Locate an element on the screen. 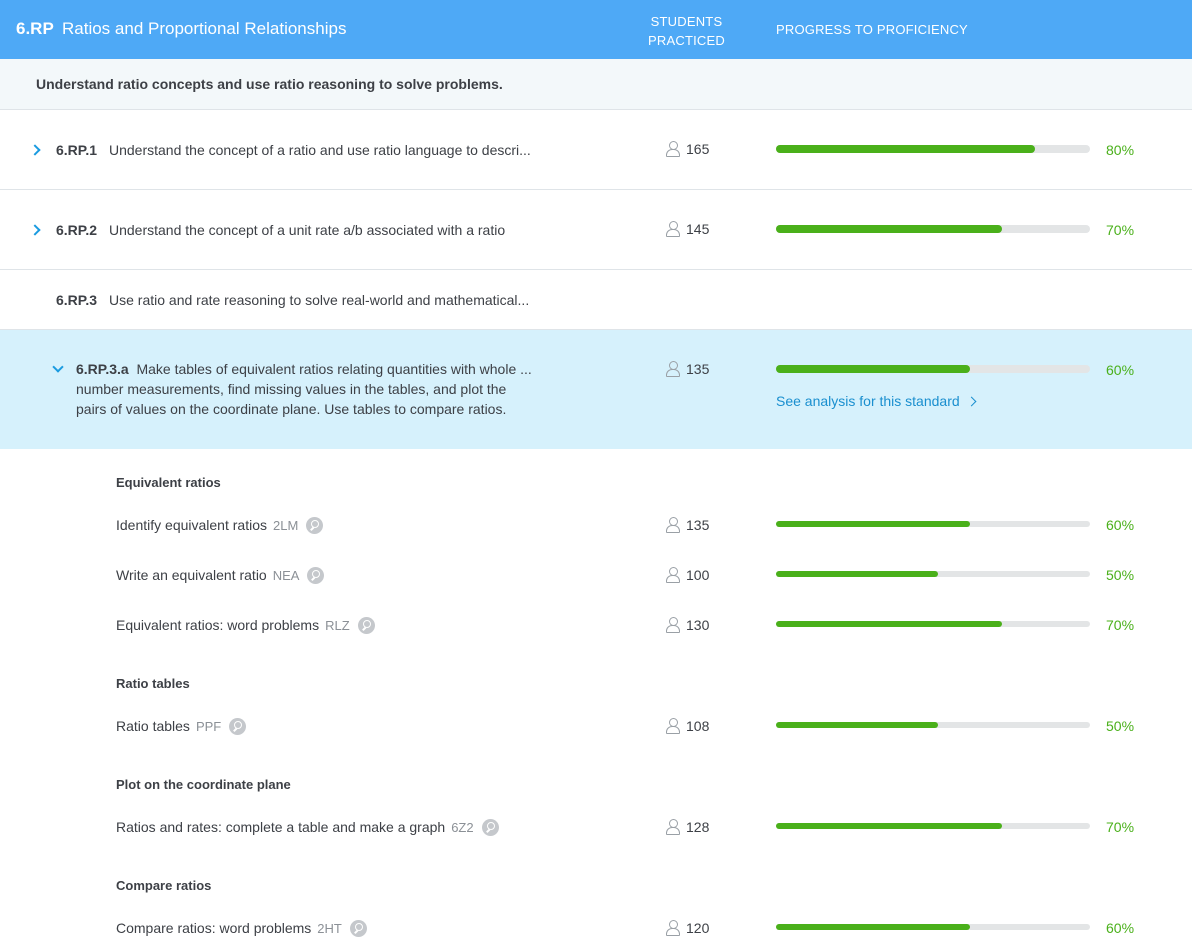  students-count: 100 is located at coordinates (687, 575).